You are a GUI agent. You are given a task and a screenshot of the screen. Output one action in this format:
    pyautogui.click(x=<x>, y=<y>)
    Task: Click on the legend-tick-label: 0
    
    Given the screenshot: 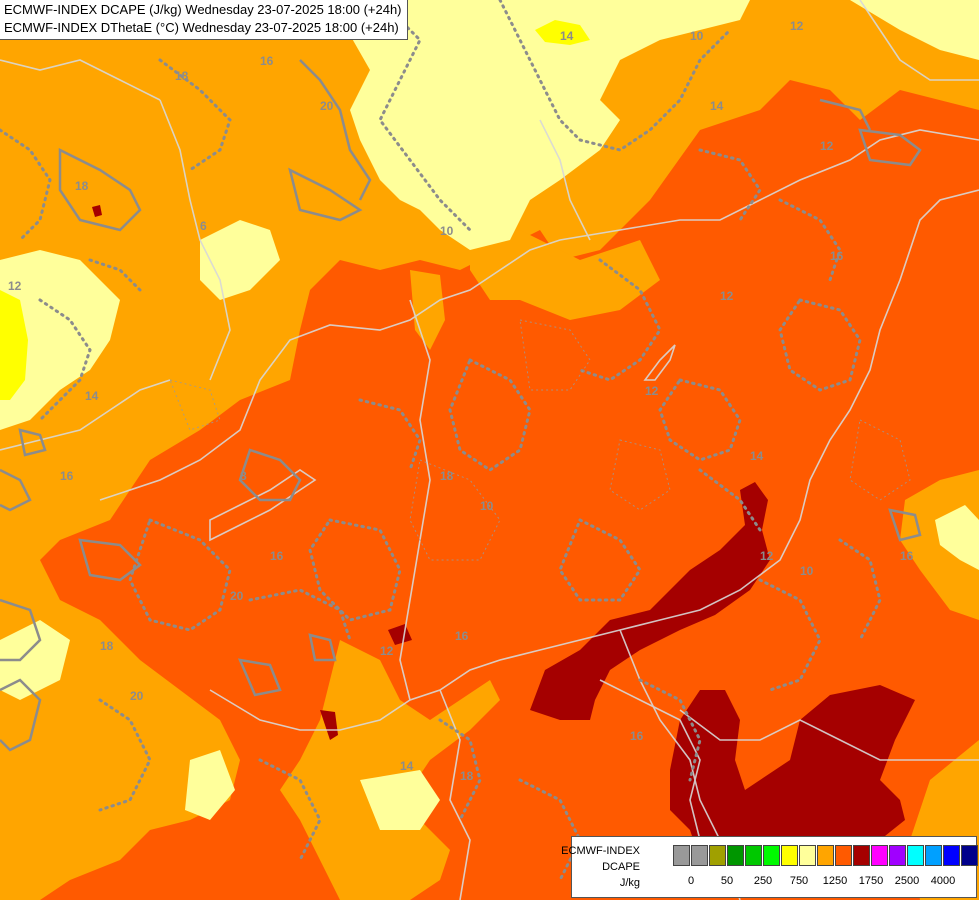 What is the action you would take?
    pyautogui.click(x=691, y=881)
    